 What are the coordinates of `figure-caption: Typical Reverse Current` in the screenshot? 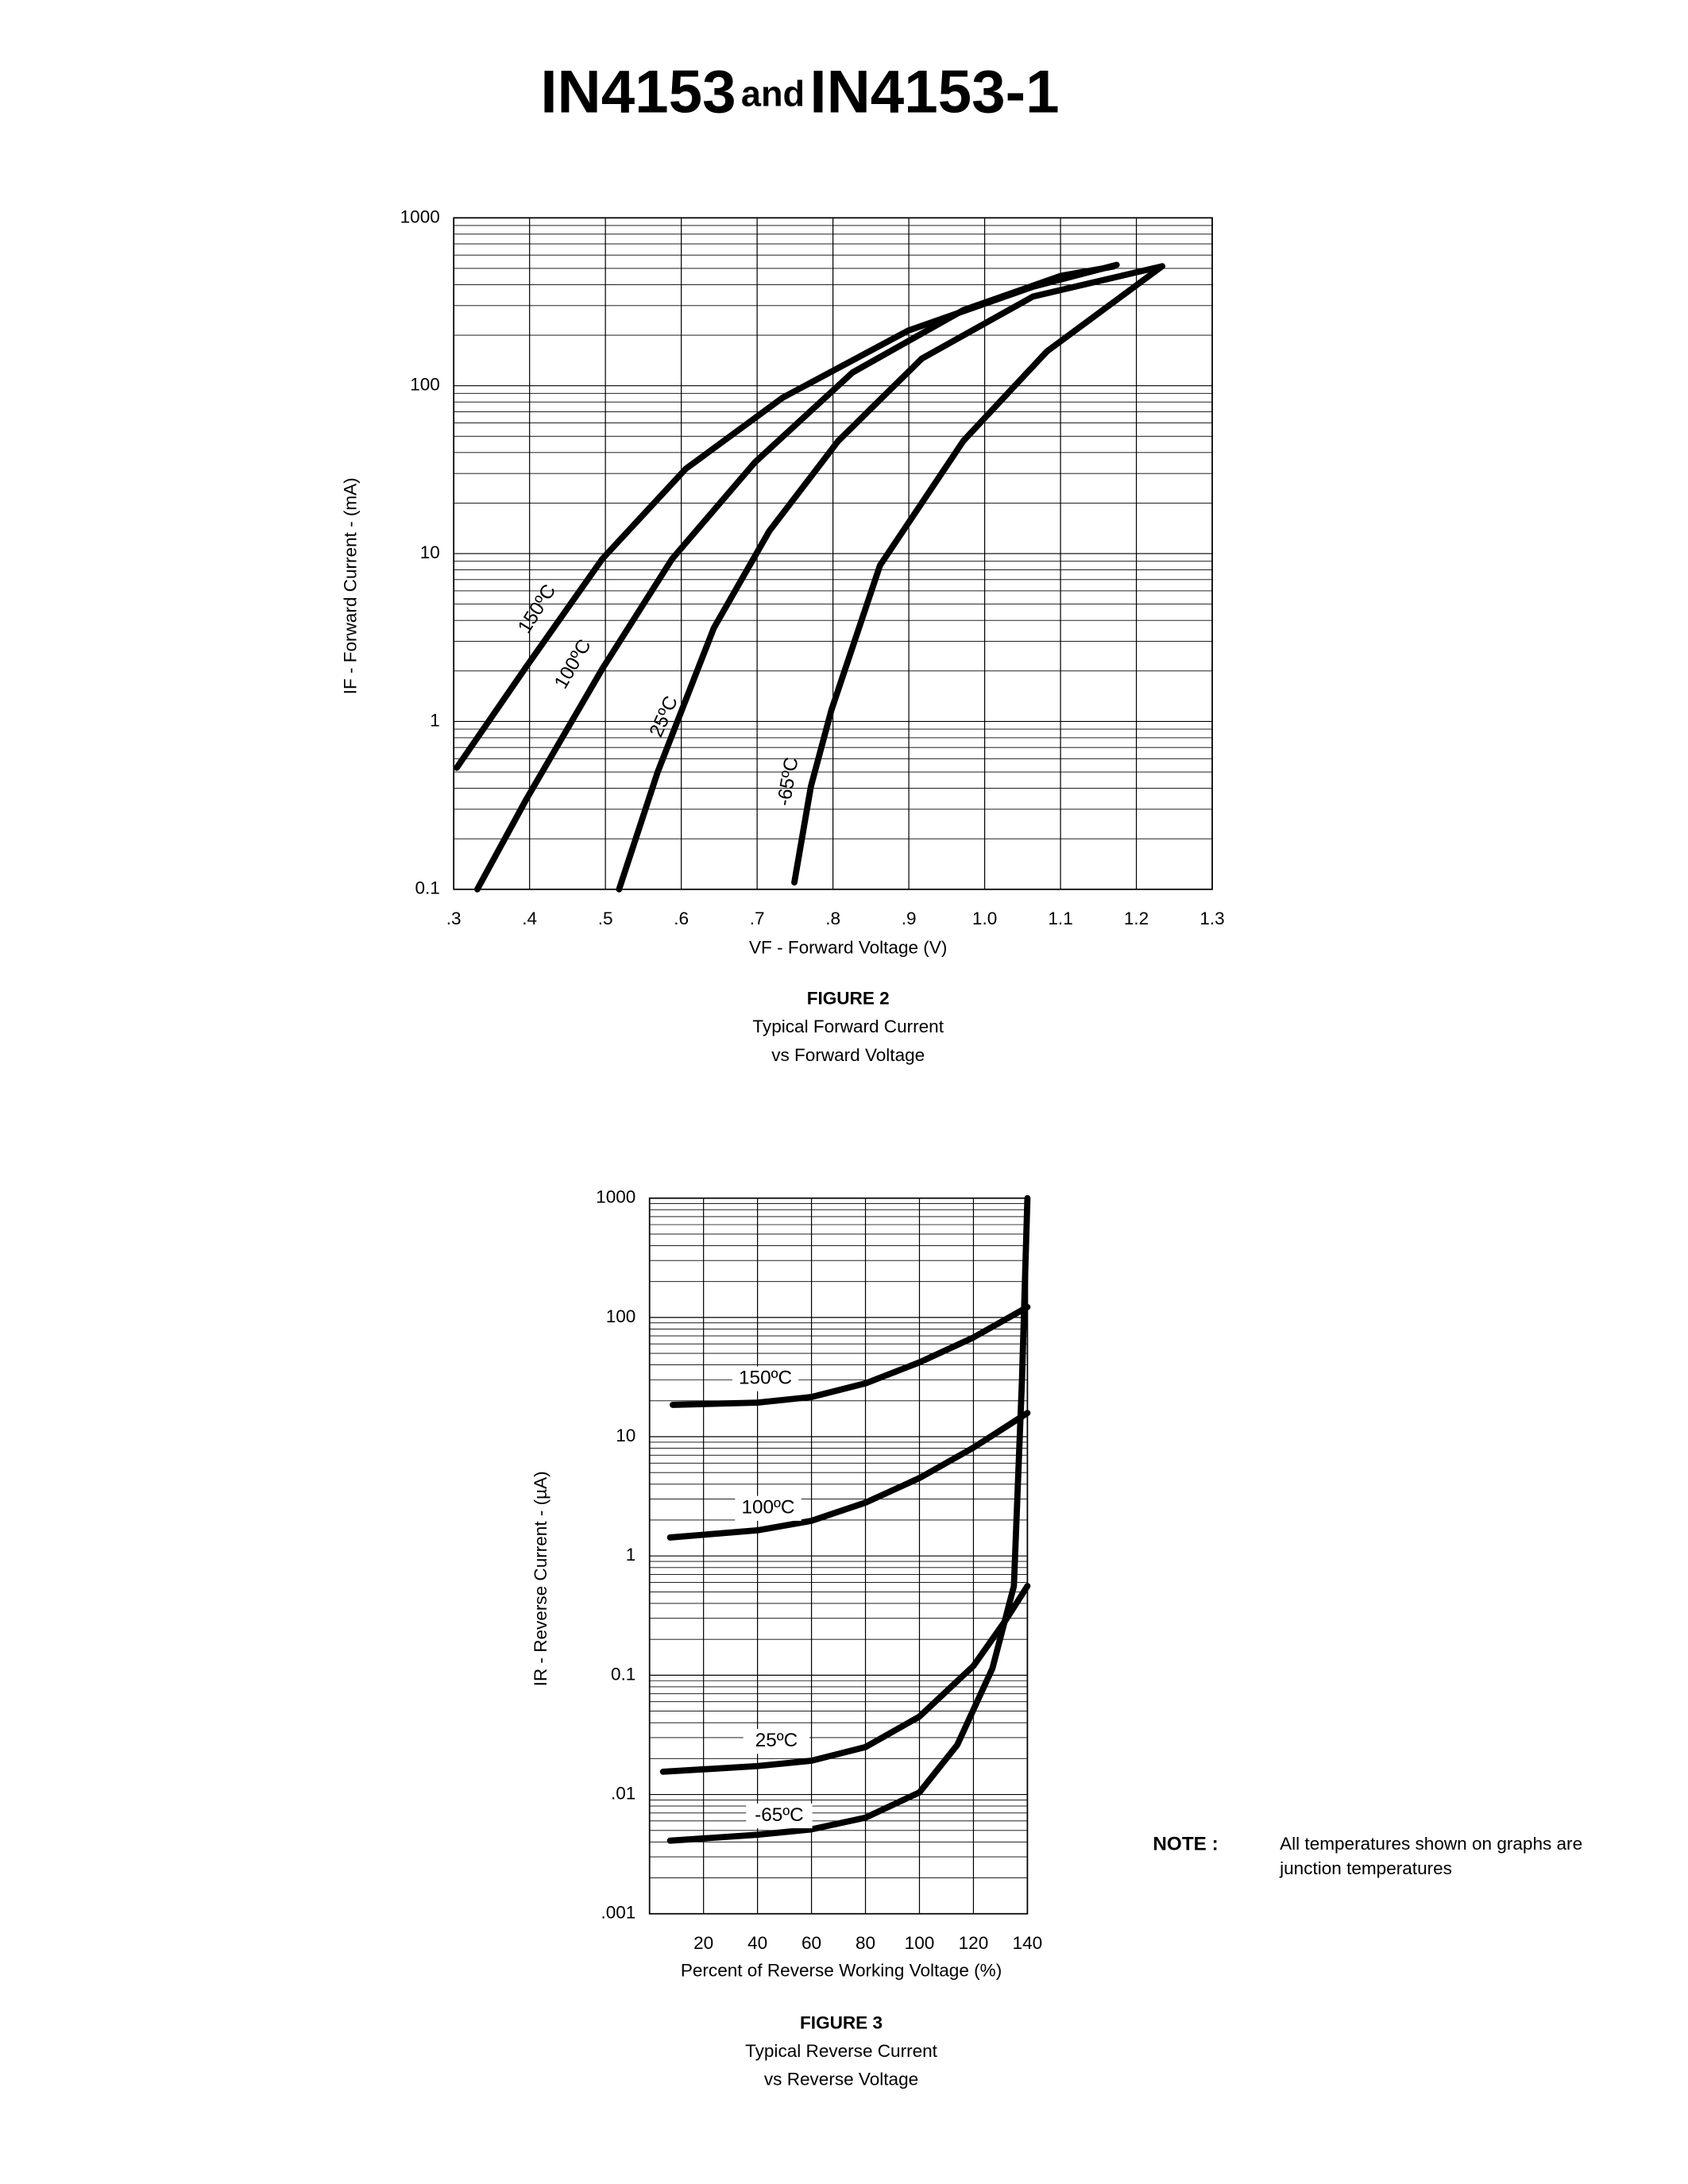 It's located at (841, 2051).